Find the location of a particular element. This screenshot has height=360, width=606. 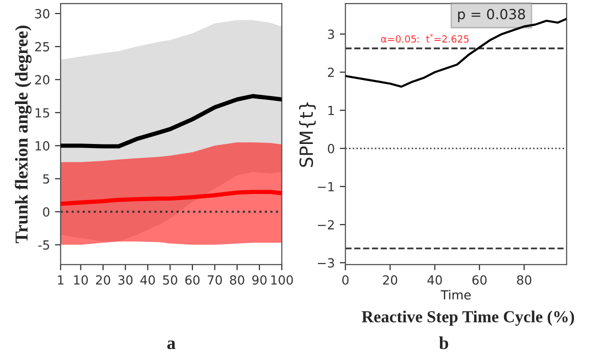

text: b is located at coordinates (443, 343).